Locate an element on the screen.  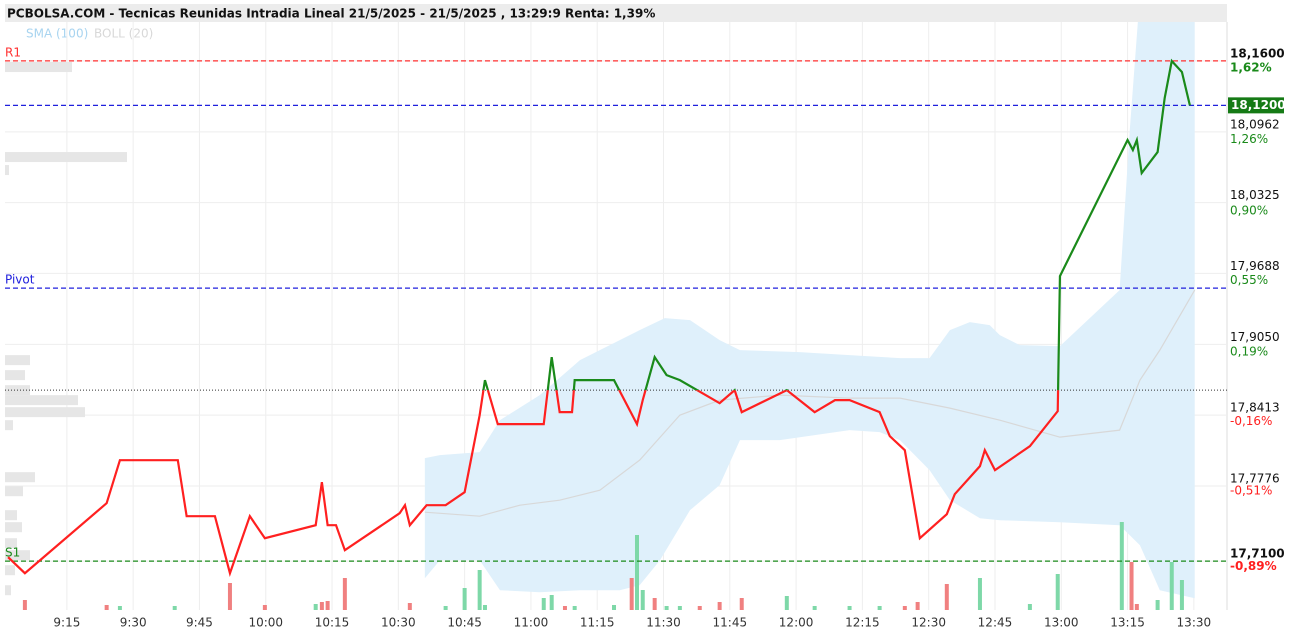
legend-entry: SMA (100) is located at coordinates (57, 34).